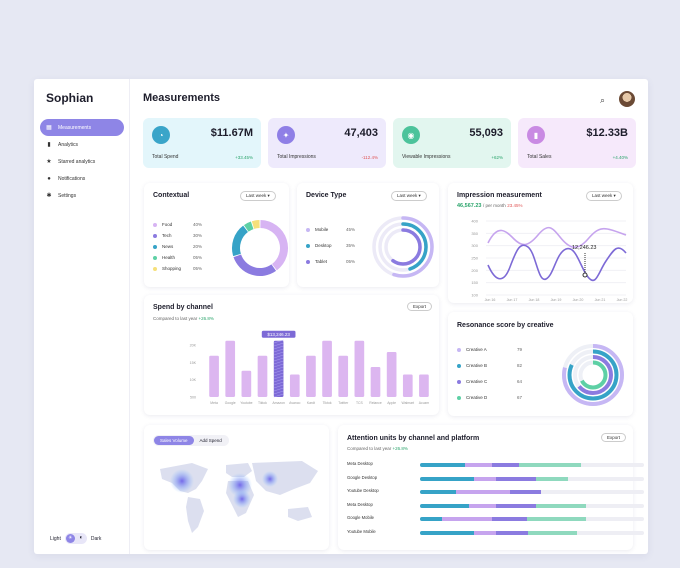 Image resolution: width=680 pixels, height=568 pixels. What do you see at coordinates (361, 517) in the screenshot?
I see `attention-row-label: Google Mobile` at bounding box center [361, 517].